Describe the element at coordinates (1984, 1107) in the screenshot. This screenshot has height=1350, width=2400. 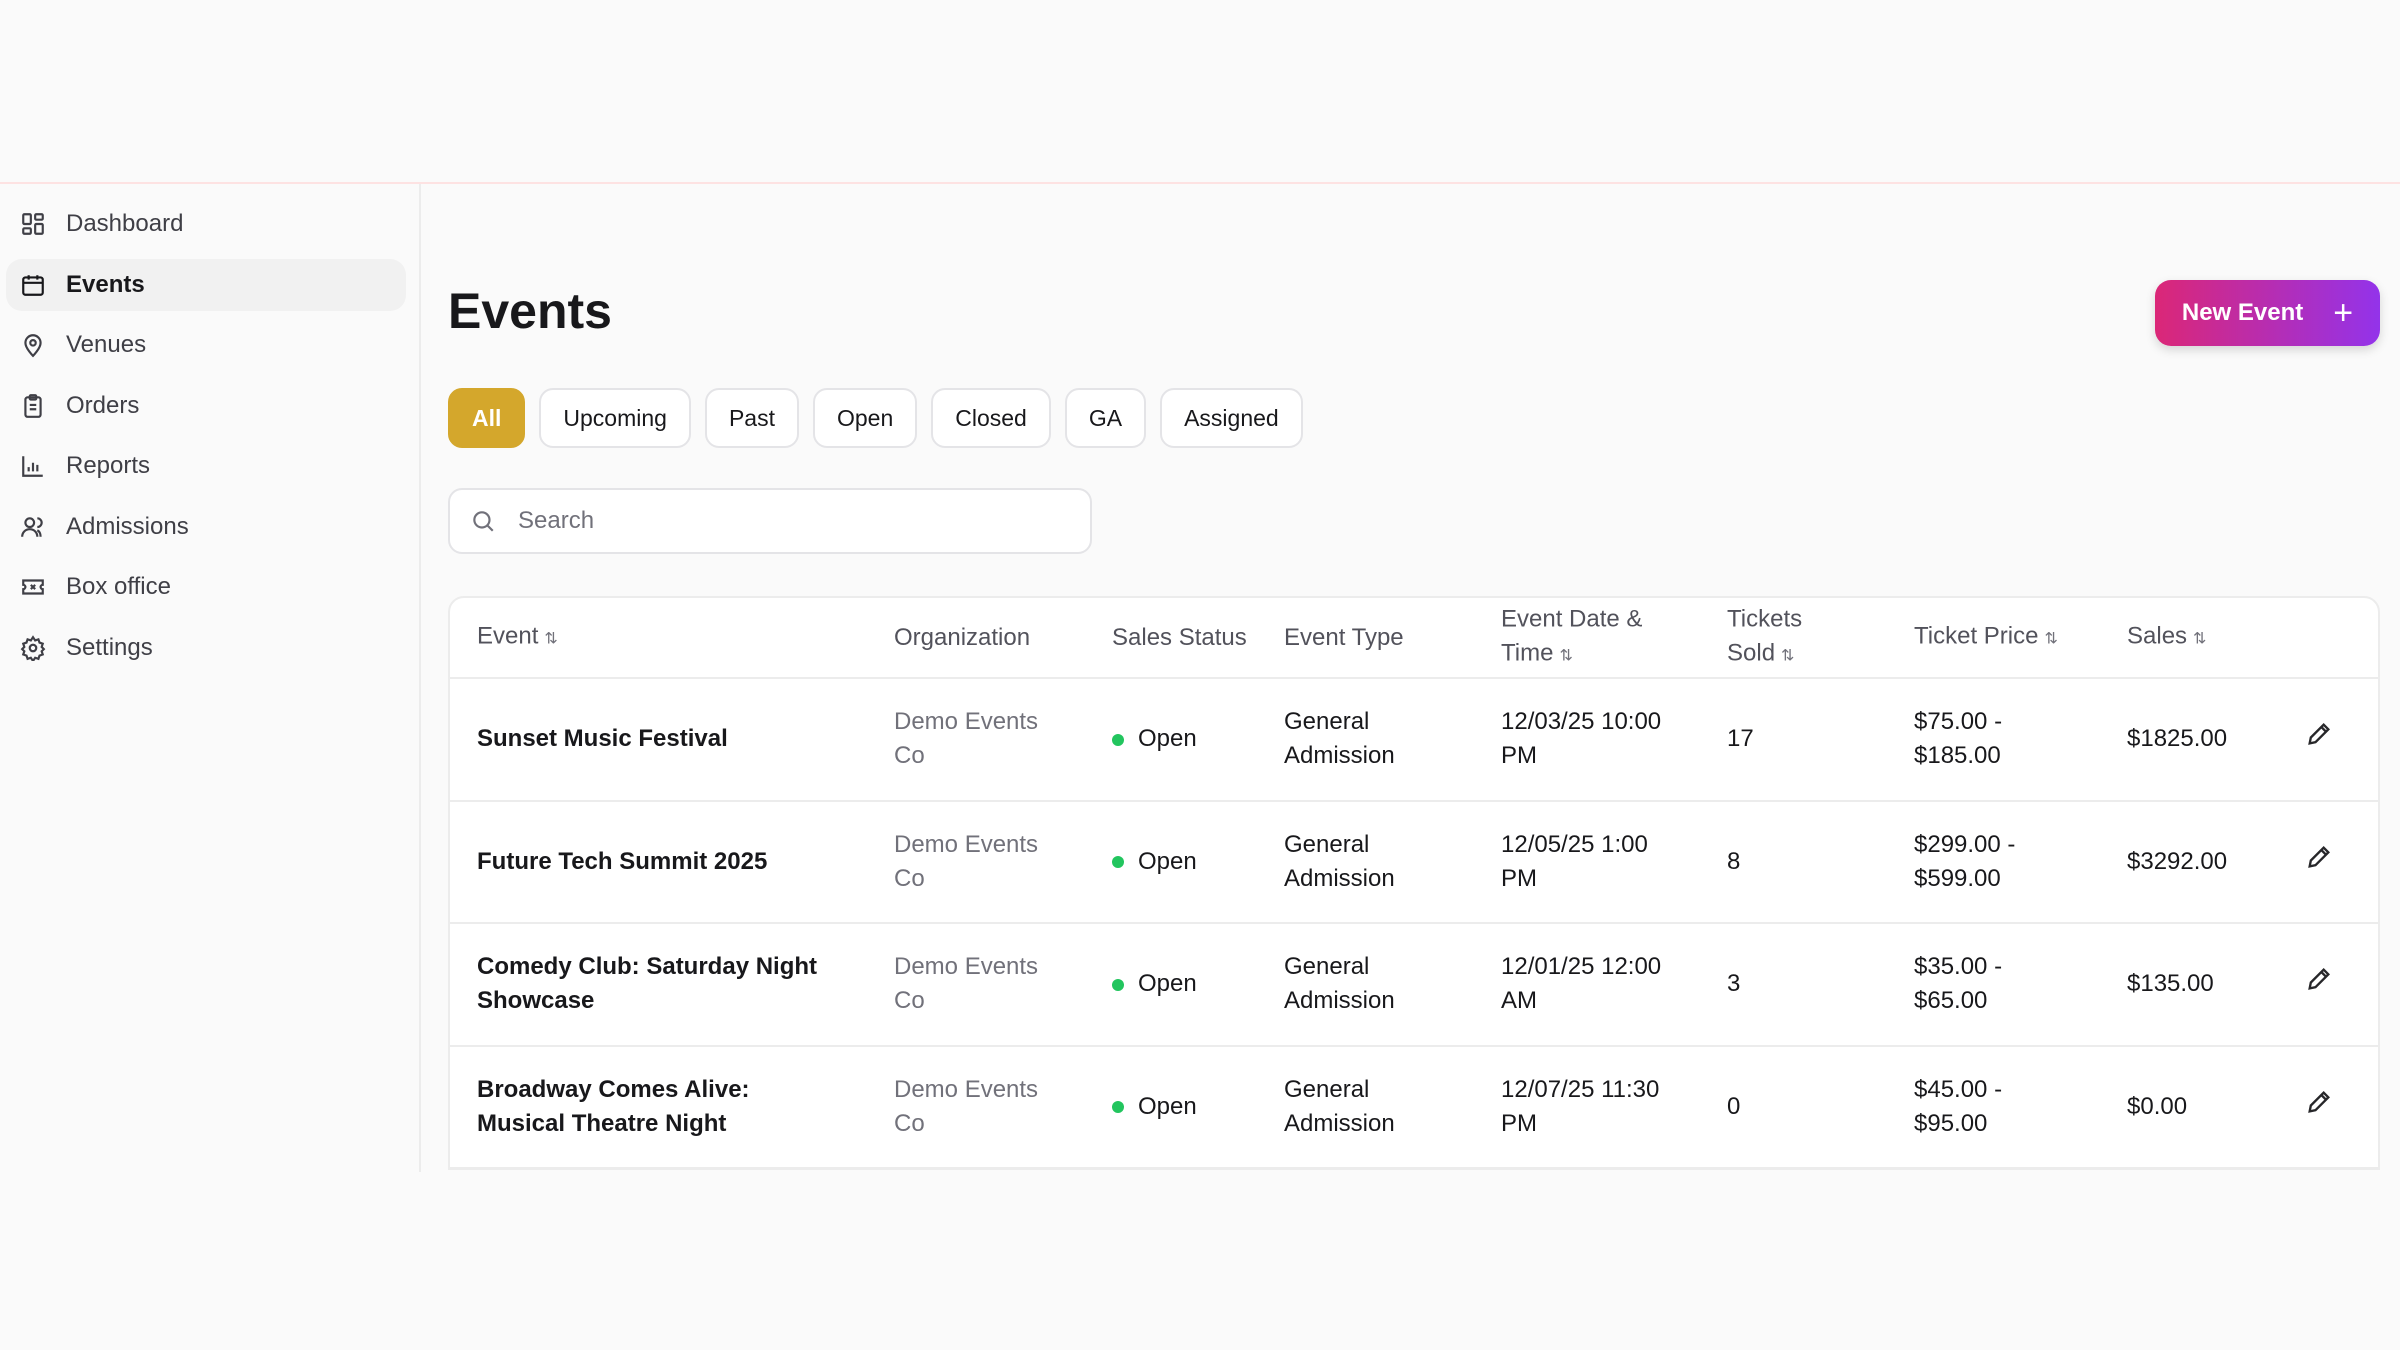
I see `cell-price: $45.00 - $95.00` at that location.